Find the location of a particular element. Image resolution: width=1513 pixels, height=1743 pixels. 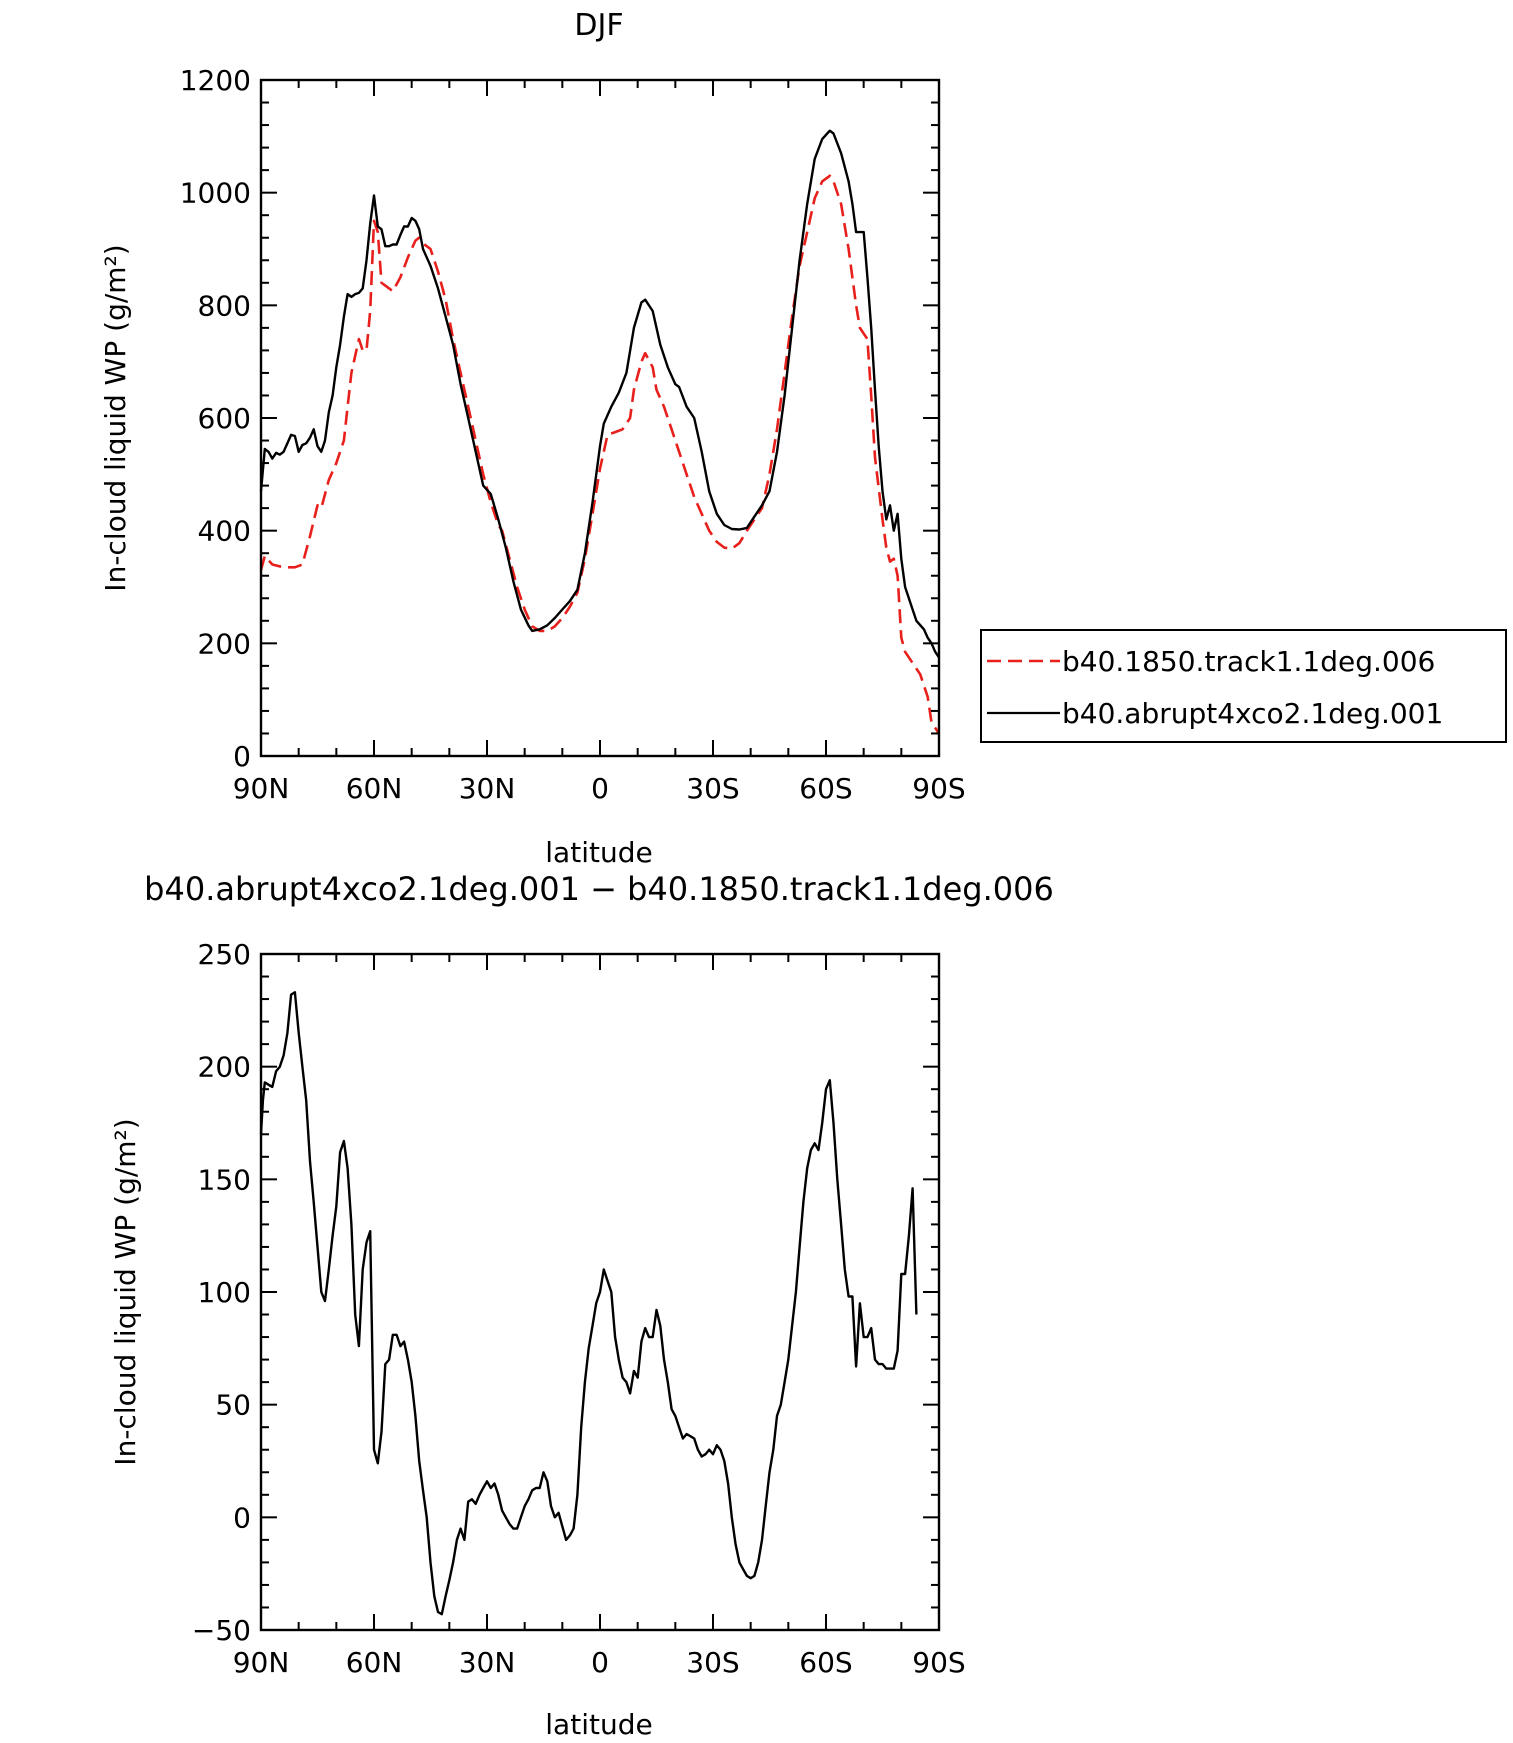

legend-frame is located at coordinates (1243, 686).